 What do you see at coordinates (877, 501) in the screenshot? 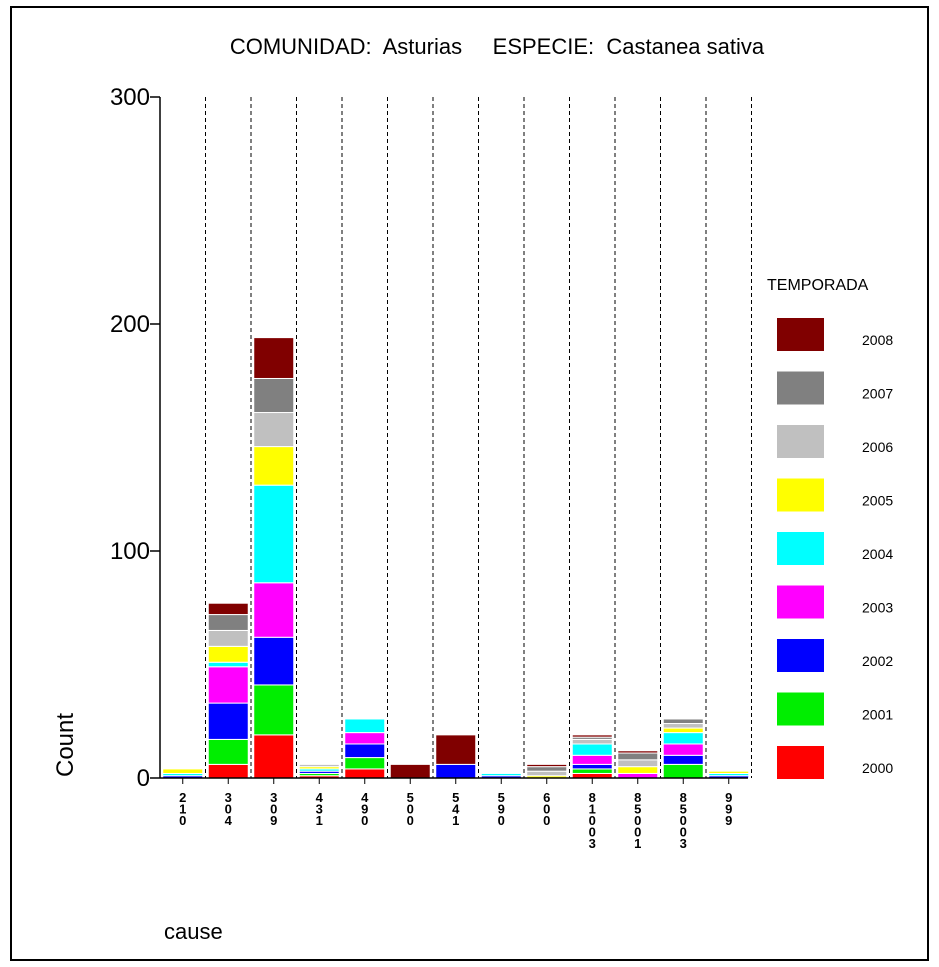
I see `legend-label: 2005` at bounding box center [877, 501].